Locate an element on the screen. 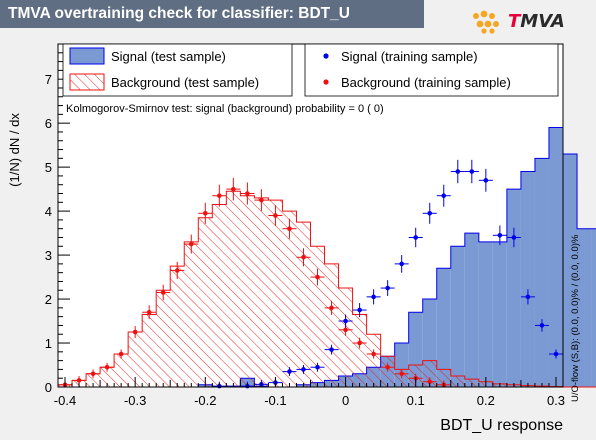  y-tick-label: 6 is located at coordinates (48, 123).